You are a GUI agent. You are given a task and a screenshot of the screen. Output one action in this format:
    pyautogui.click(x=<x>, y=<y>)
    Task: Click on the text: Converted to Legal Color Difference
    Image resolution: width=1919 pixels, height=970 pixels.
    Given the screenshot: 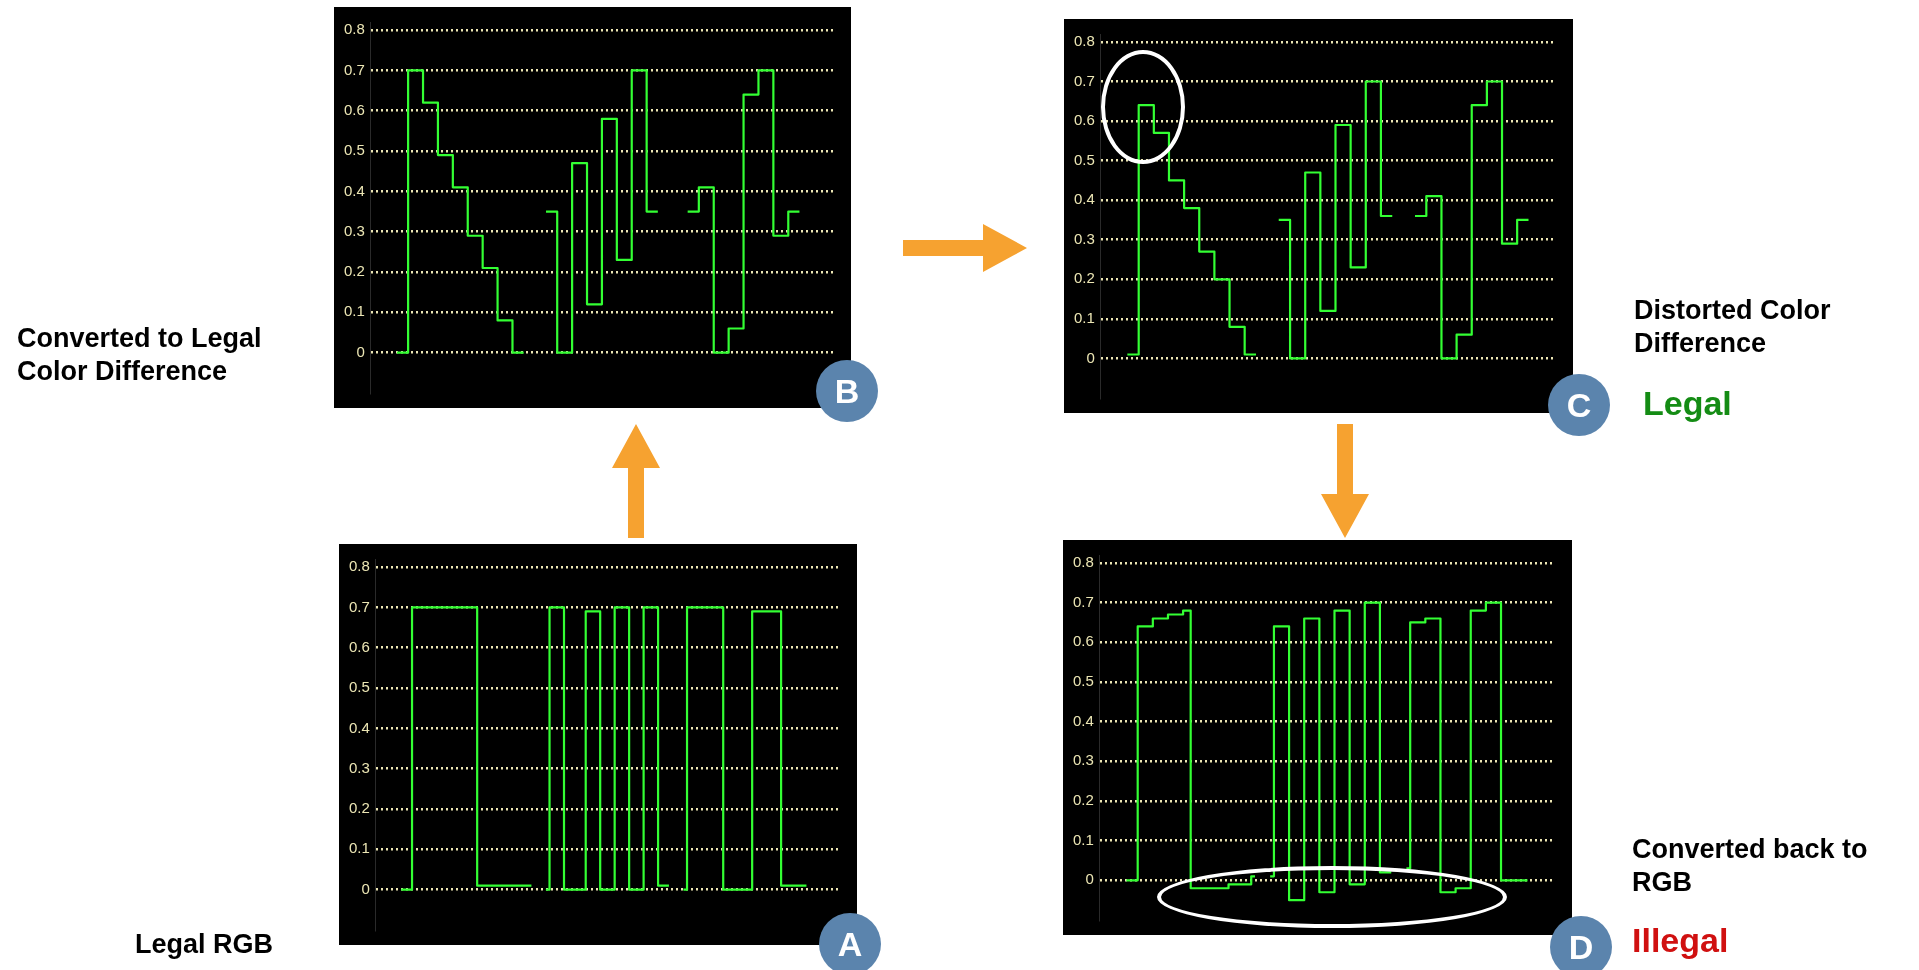 What is the action you would take?
    pyautogui.click(x=140, y=355)
    